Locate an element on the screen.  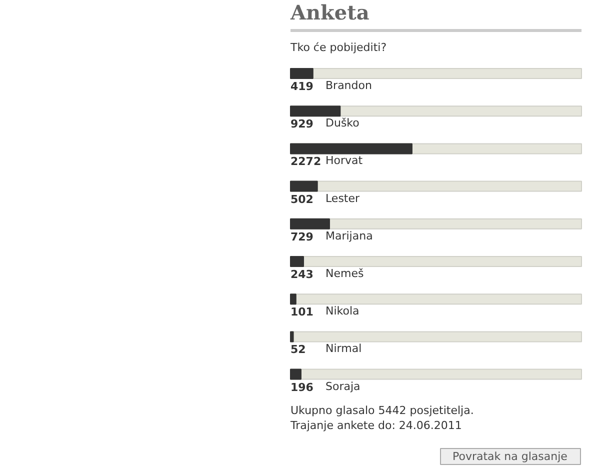
text: Trajanje ankete do: 24.06.2011 is located at coordinates (376, 425).